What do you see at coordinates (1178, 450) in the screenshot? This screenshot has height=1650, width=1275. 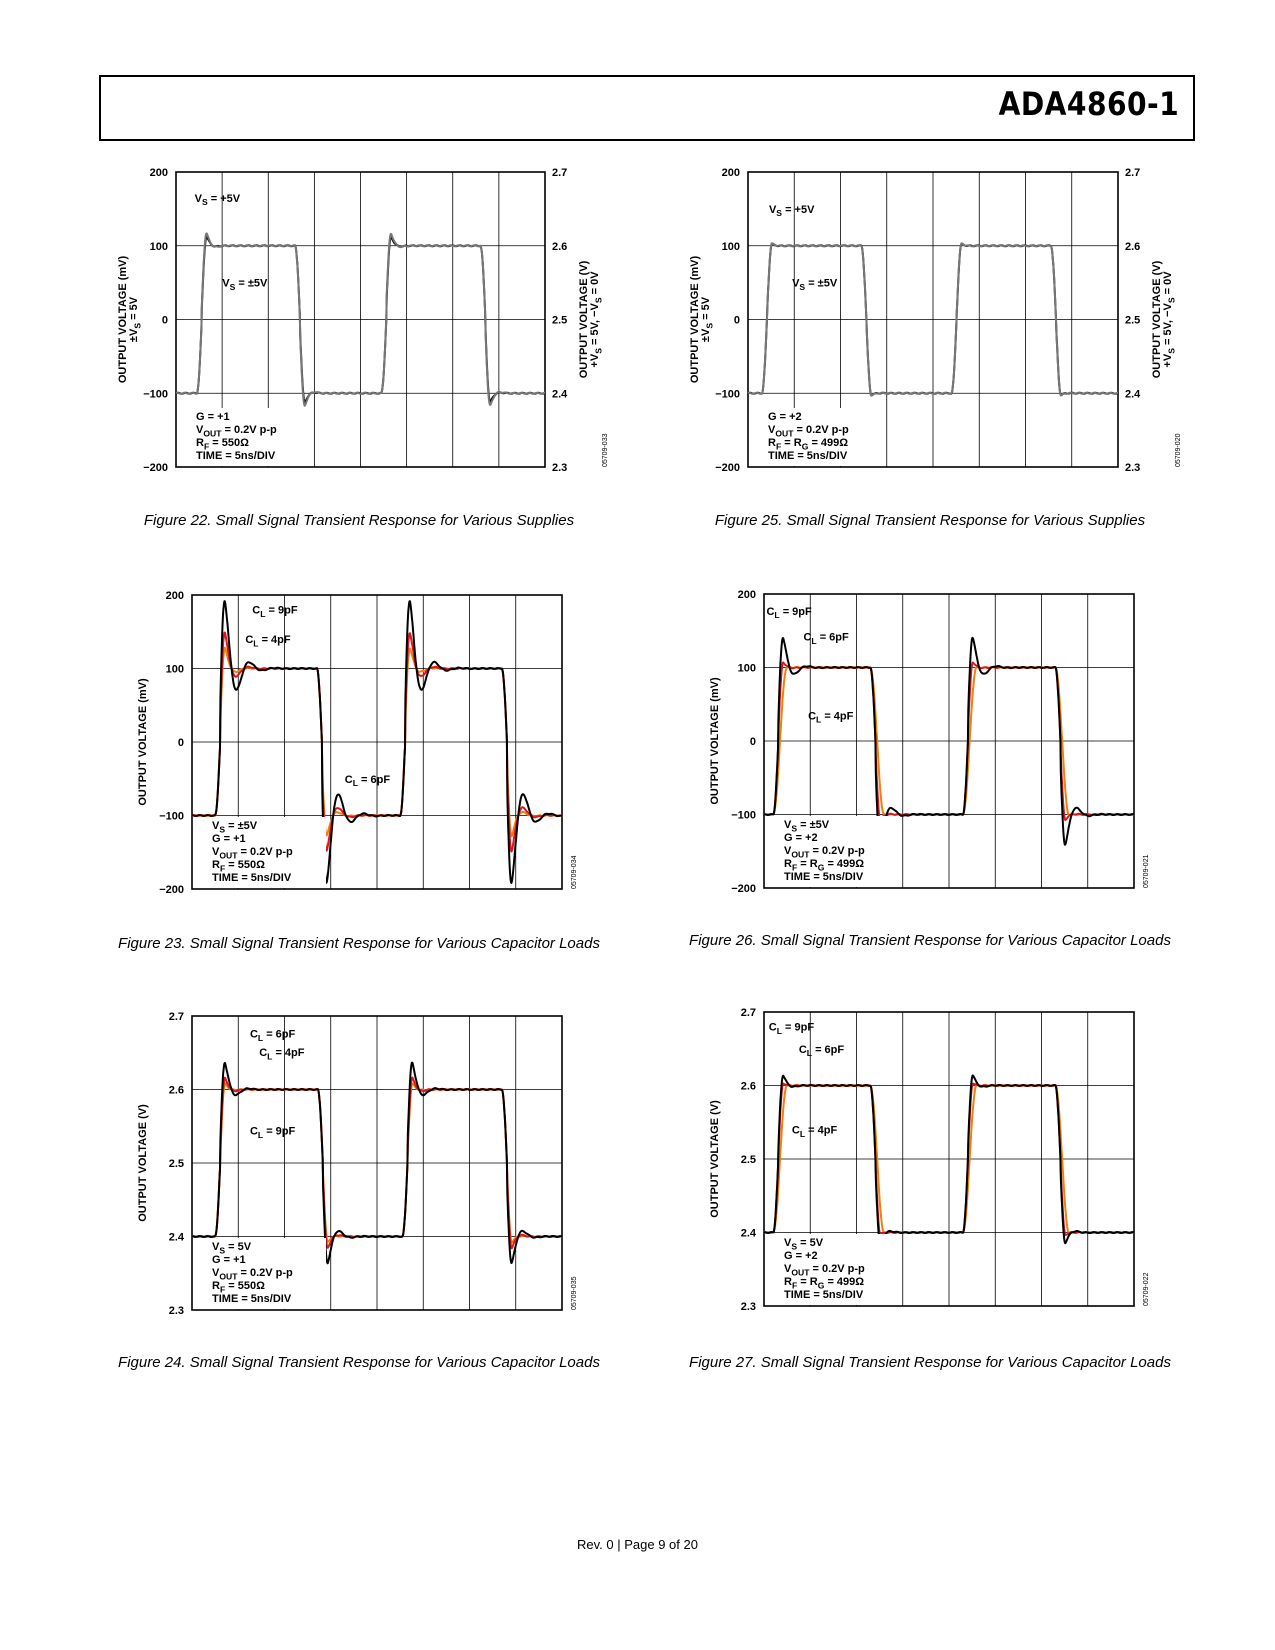 I see `figure-code: 05709-020` at bounding box center [1178, 450].